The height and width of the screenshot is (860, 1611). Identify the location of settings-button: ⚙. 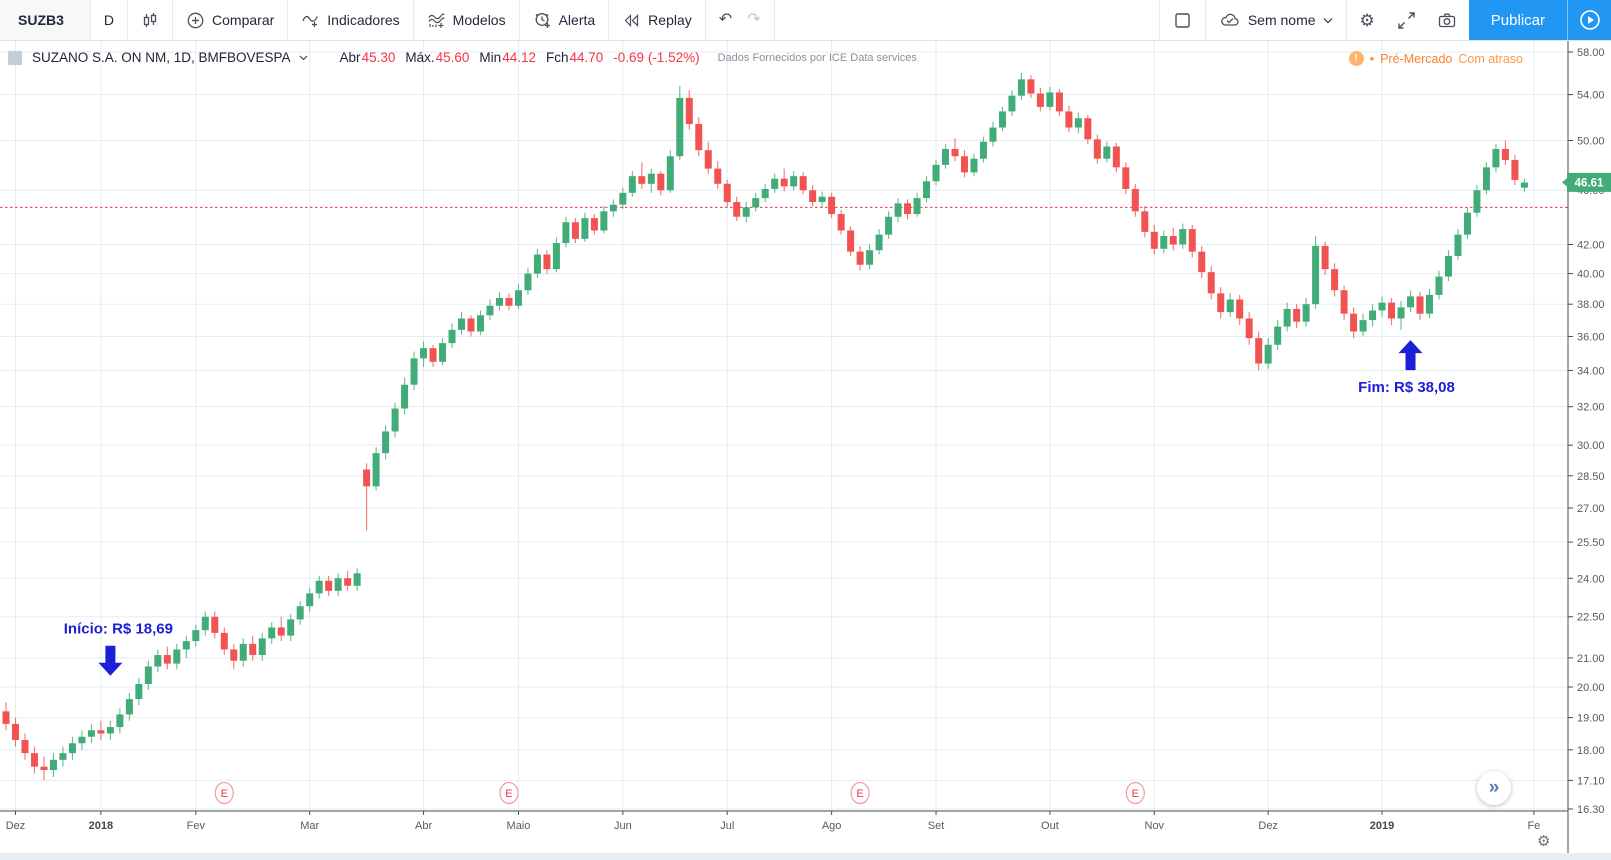
(1367, 20).